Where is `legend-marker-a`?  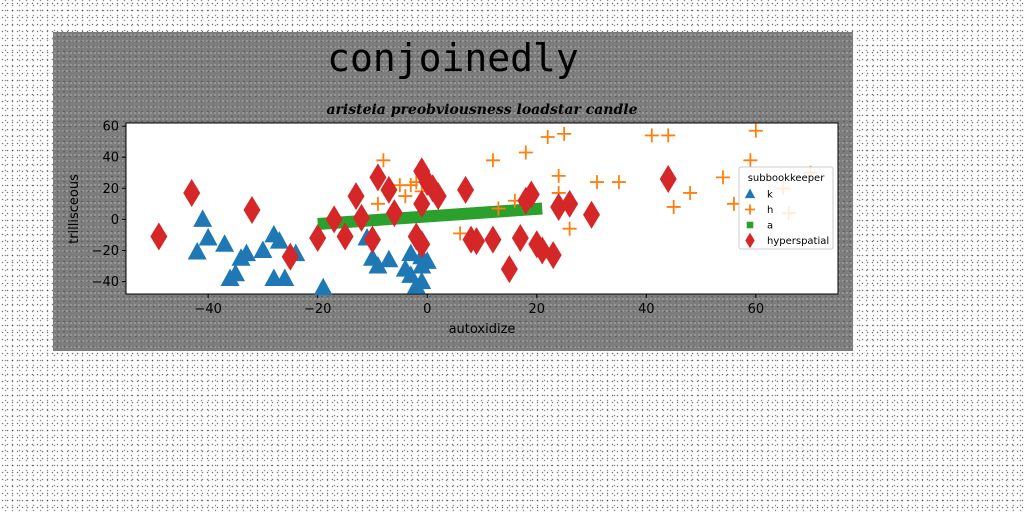
legend-marker-a is located at coordinates (750, 225).